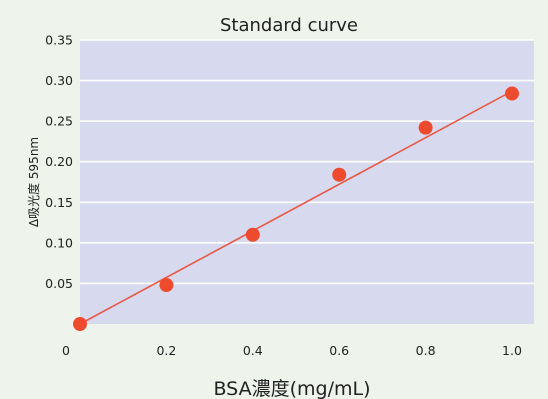  I want to click on y-tick-label: 0.05, so click(59, 283).